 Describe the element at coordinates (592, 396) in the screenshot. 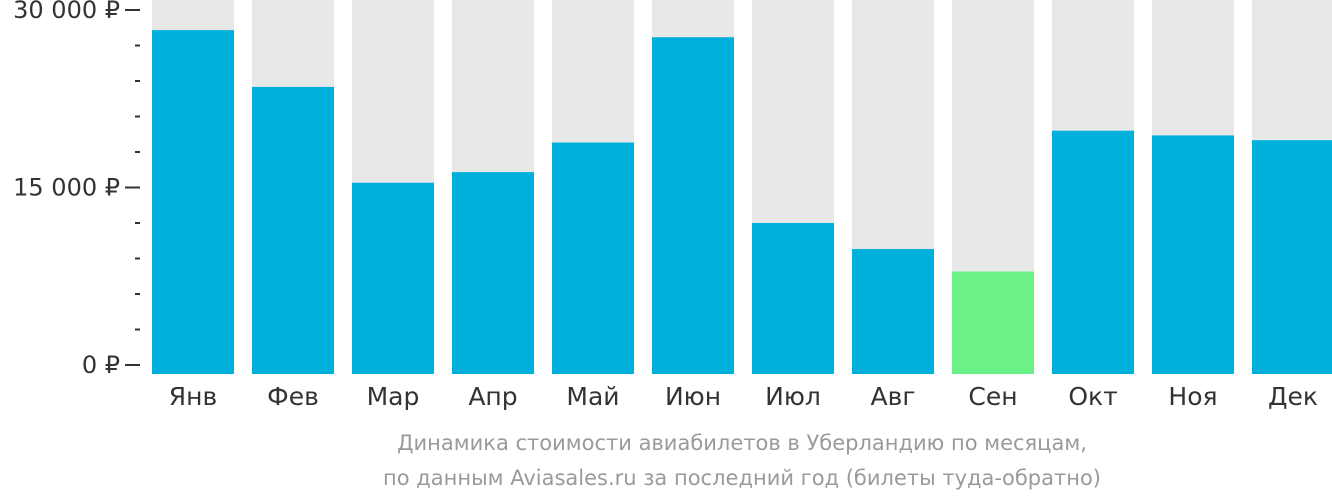

I see `x-tick-label-5: Май` at that location.